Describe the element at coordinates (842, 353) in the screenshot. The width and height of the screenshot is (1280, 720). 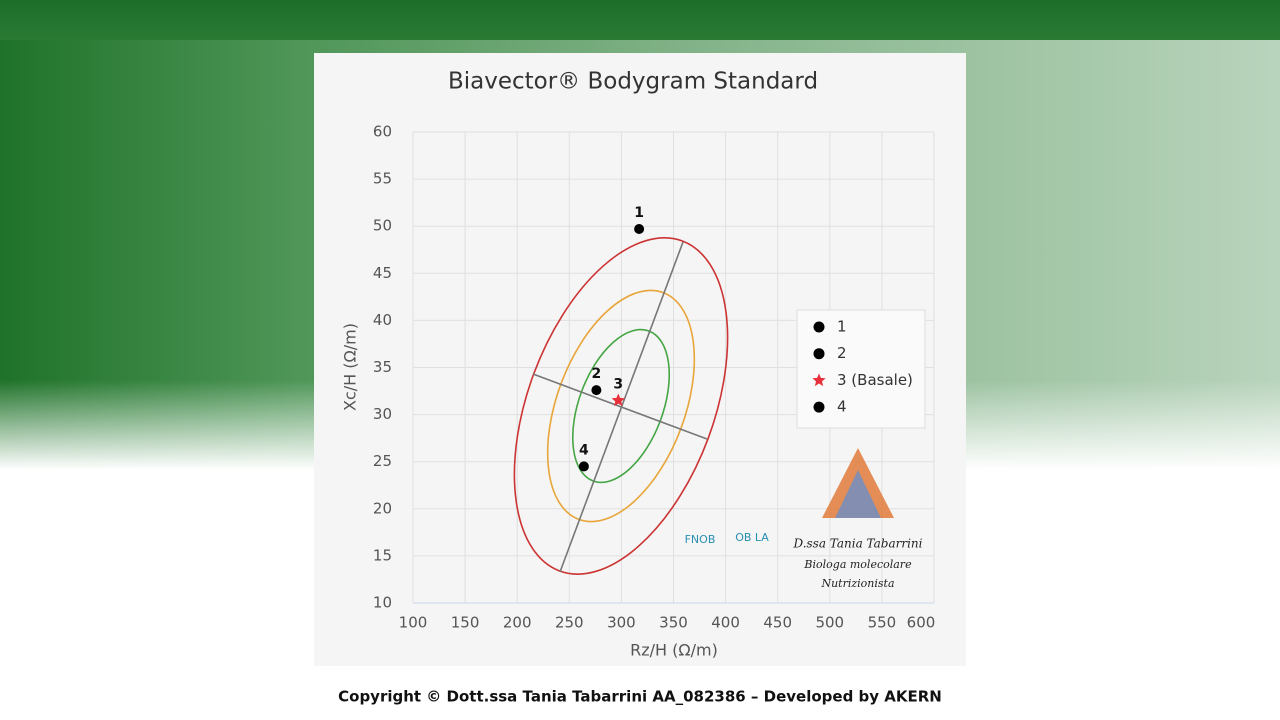
I see `legend-label: 2` at that location.